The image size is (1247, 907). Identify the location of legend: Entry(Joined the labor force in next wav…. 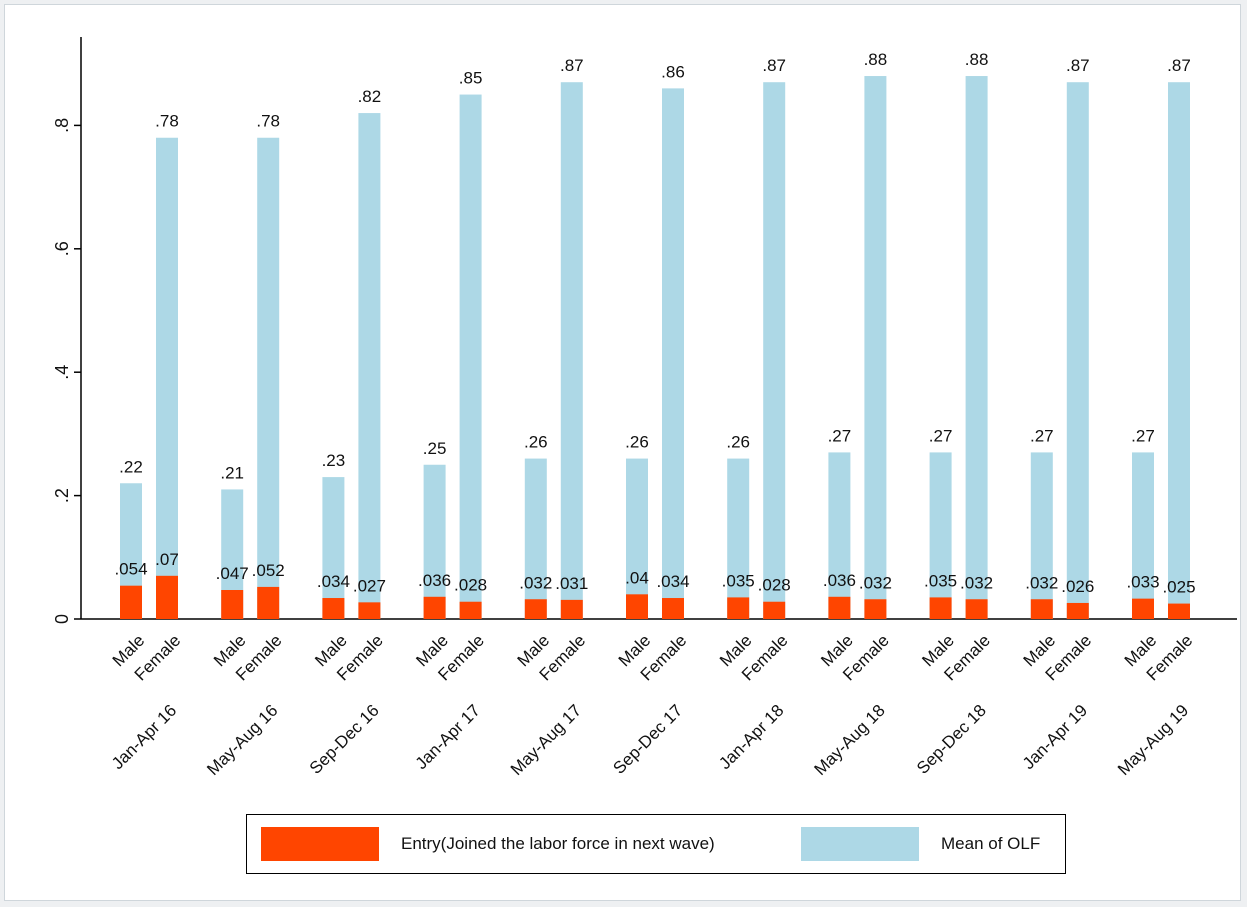
(656, 844).